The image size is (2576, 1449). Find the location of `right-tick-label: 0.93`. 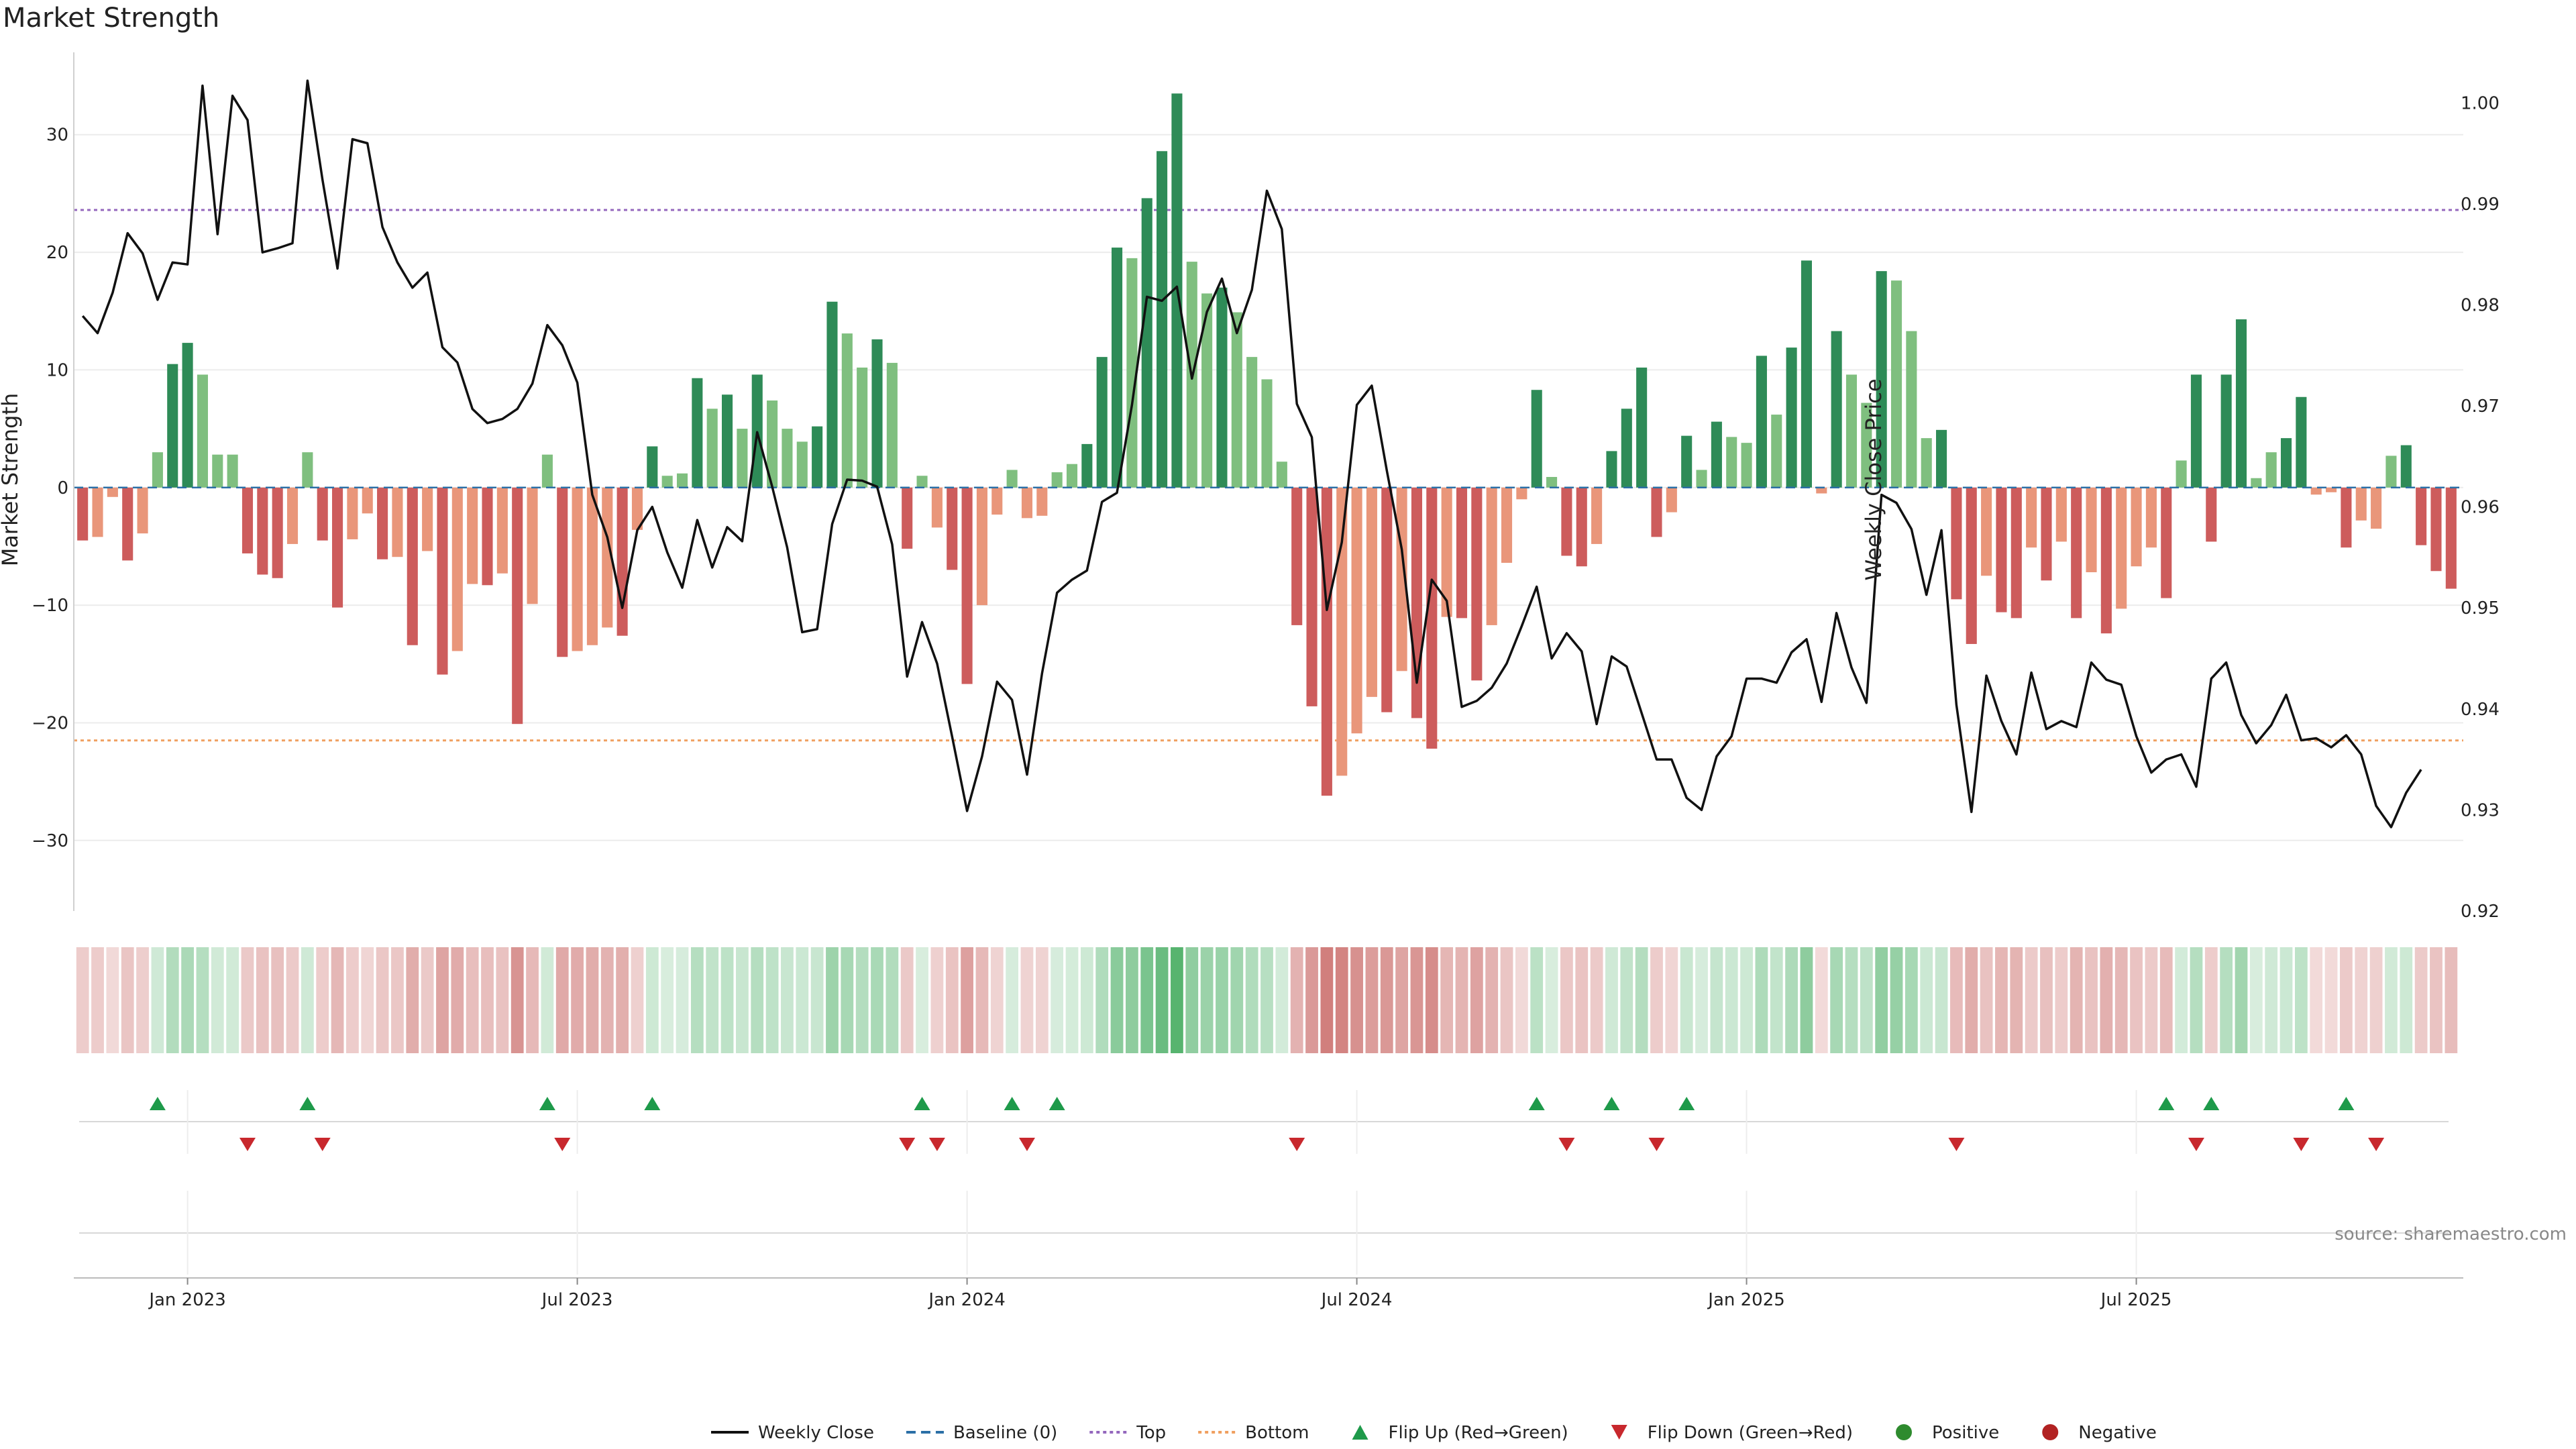

right-tick-label: 0.93 is located at coordinates (2480, 810).